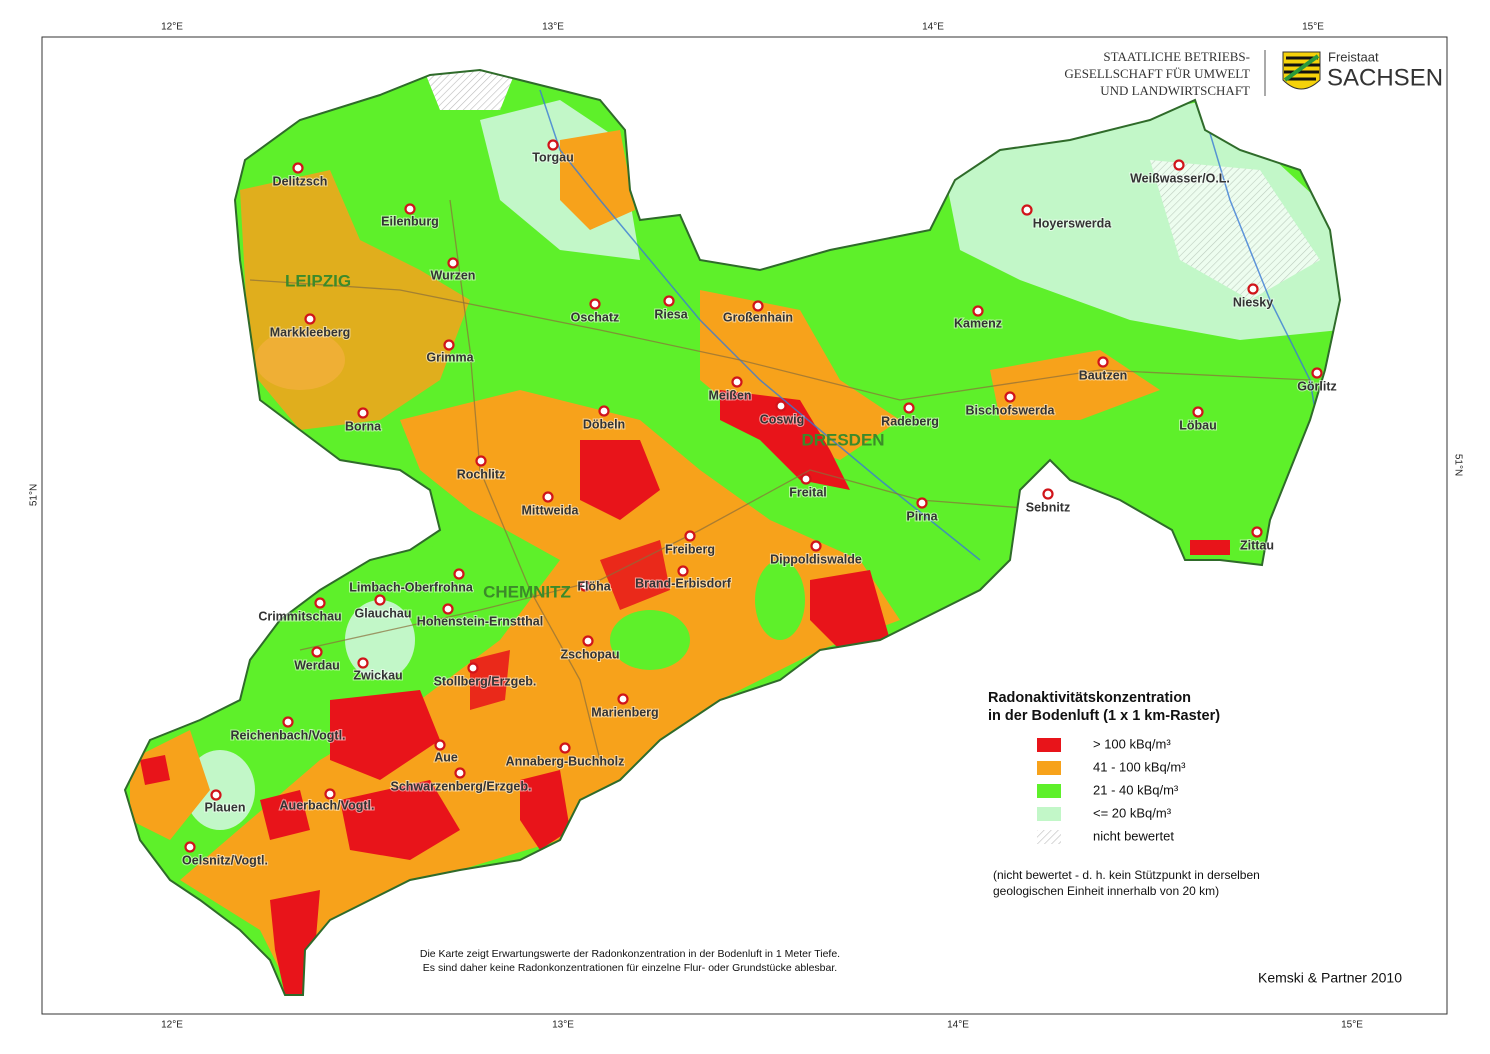 This screenshot has width=1490, height=1054. Describe the element at coordinates (310, 332) in the screenshot. I see `city-label: Markkleeberg` at that location.